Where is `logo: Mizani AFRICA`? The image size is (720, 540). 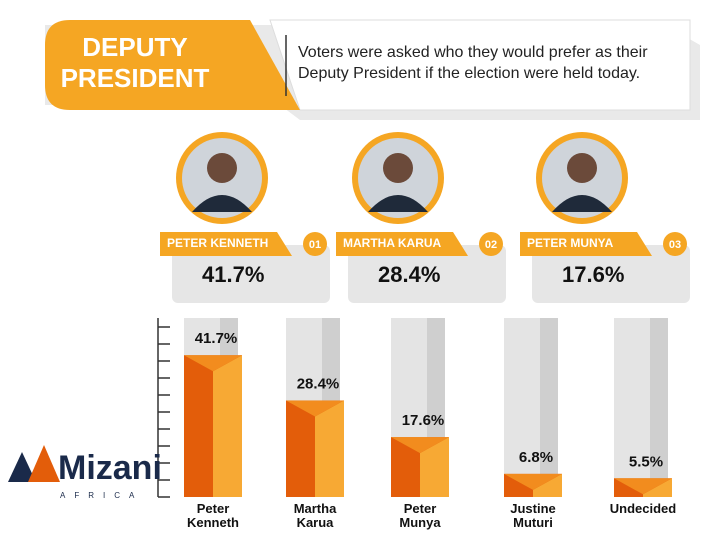 logo: Mizani AFRICA is located at coordinates (85, 472).